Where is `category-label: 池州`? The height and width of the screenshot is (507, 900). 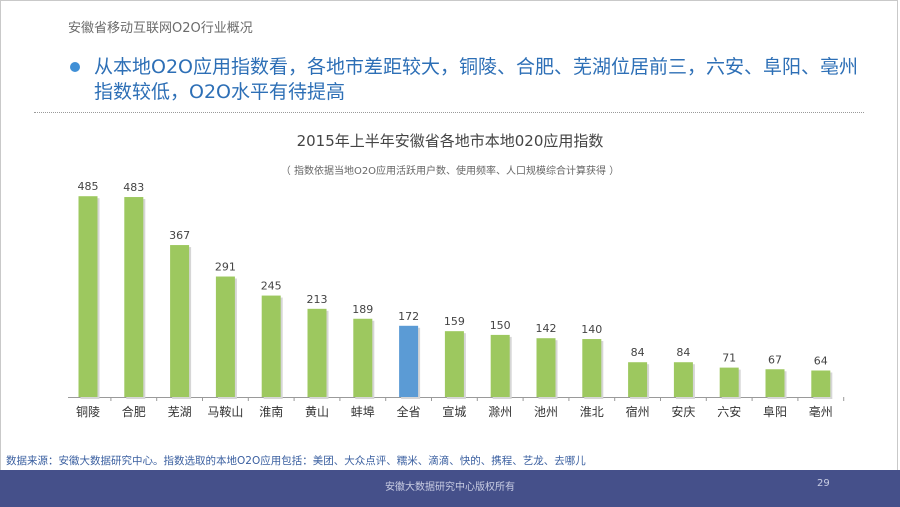
category-label: 池州 is located at coordinates (546, 412).